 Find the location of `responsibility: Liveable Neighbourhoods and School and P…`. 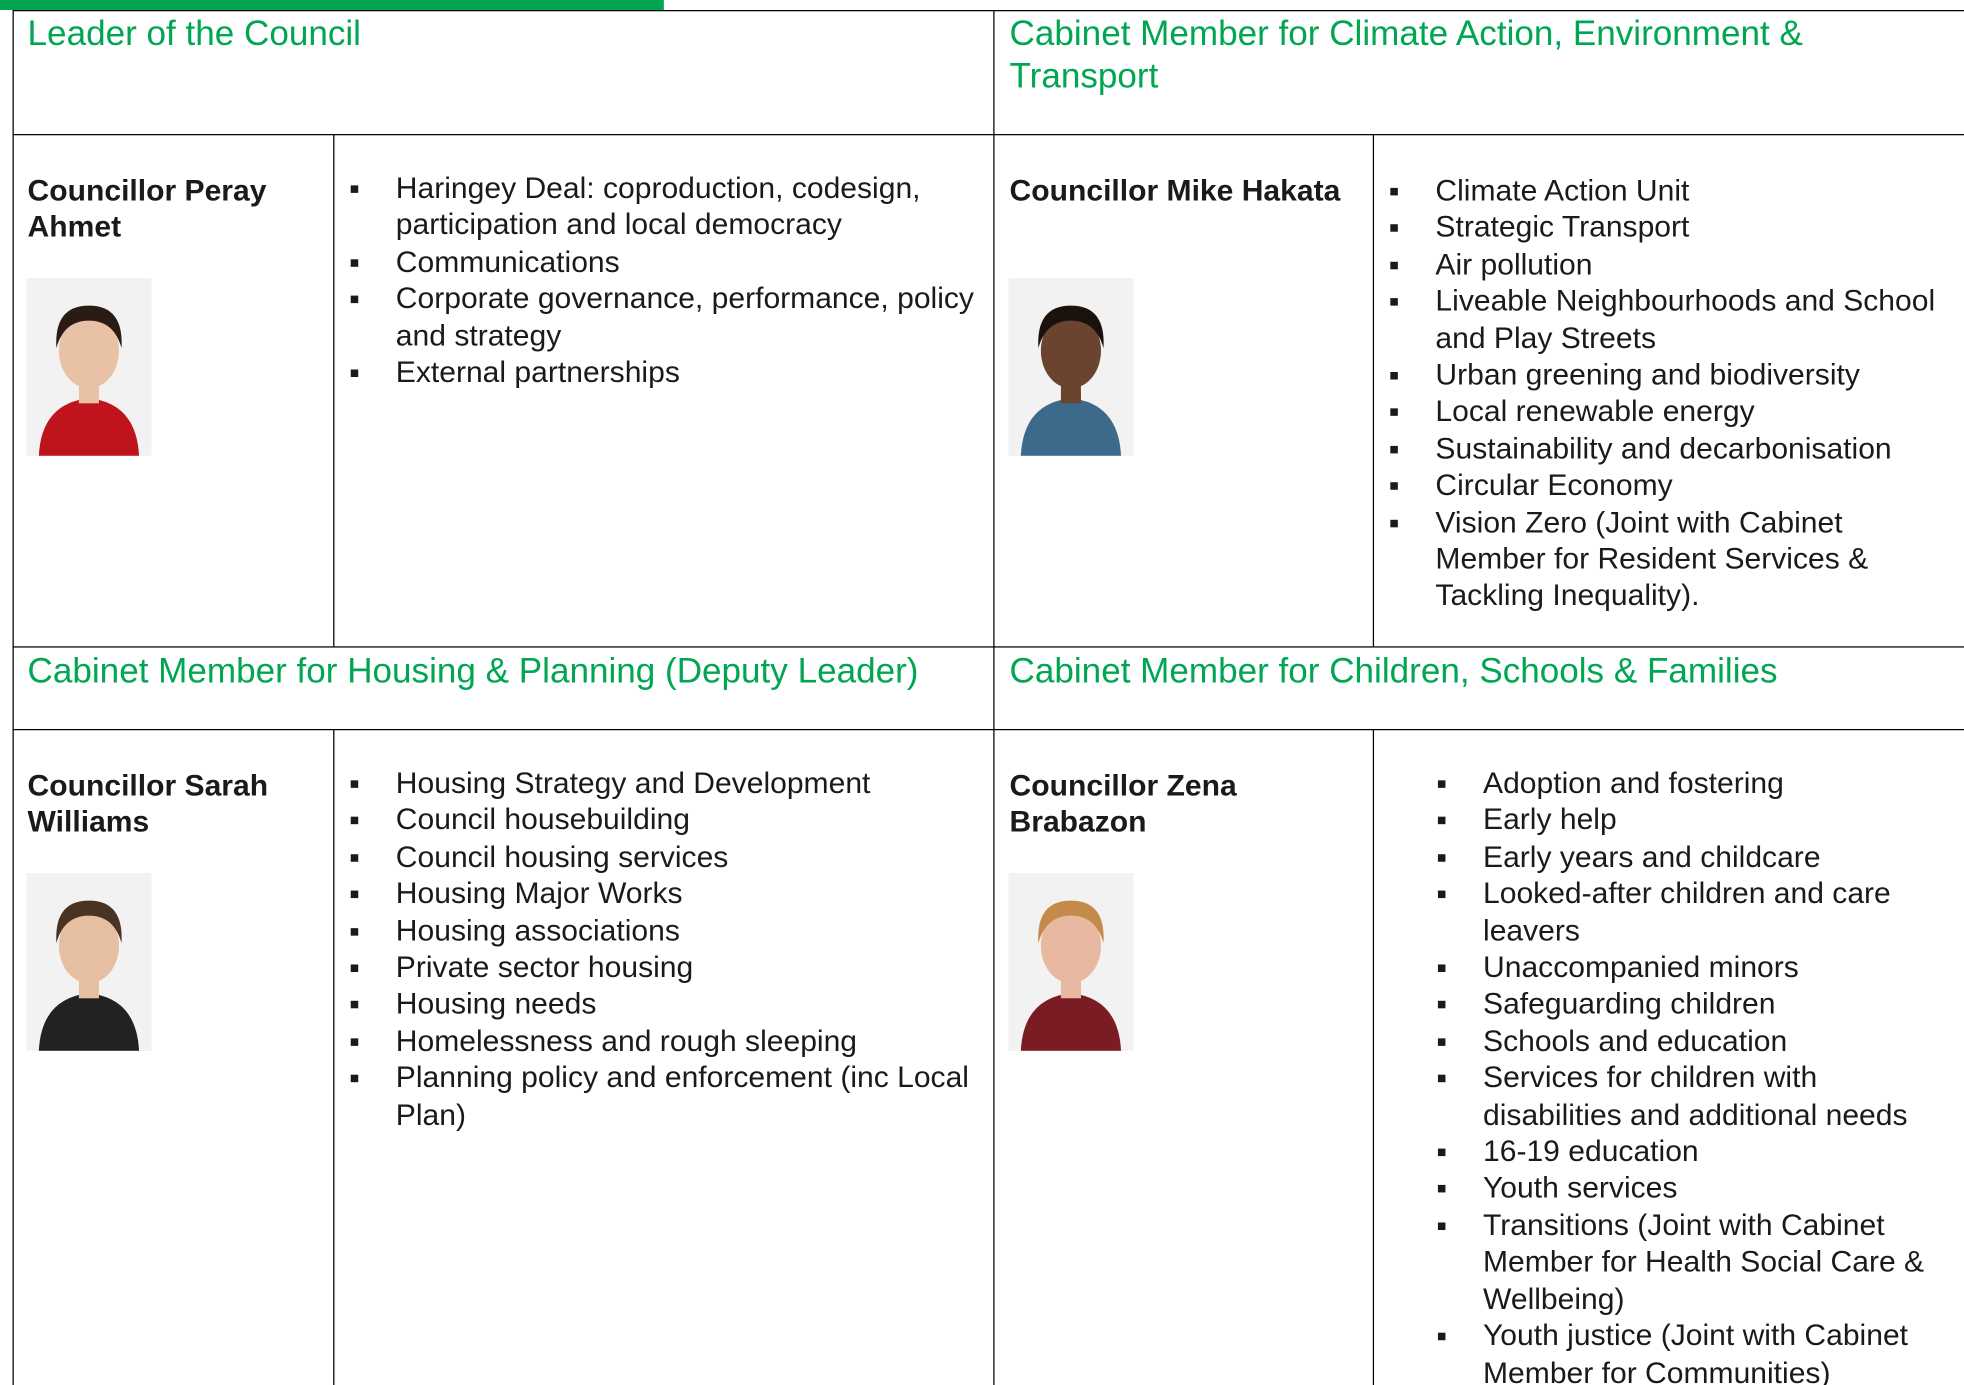

responsibility: Liveable Neighbourhoods and School and P… is located at coordinates (1663, 320).